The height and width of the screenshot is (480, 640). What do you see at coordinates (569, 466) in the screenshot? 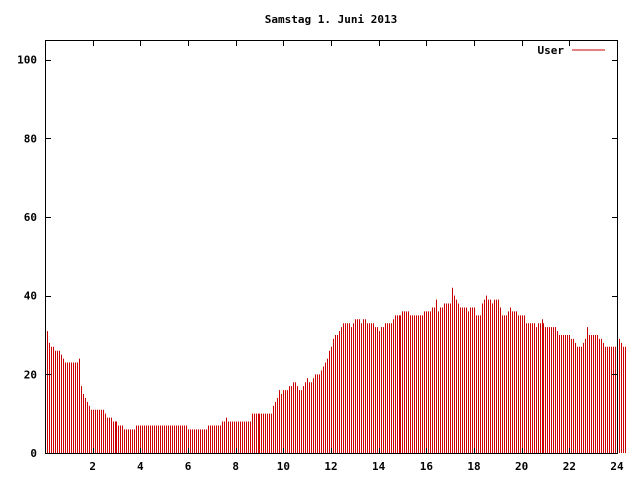
I see `x-tick-label: 22` at bounding box center [569, 466].